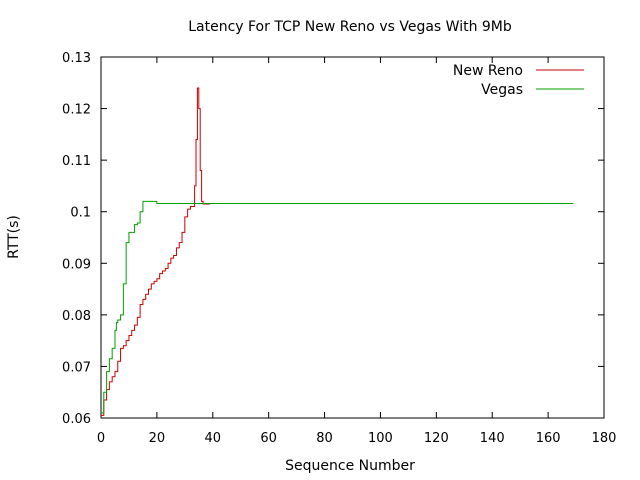  What do you see at coordinates (76, 419) in the screenshot?
I see `y-tick-label: 0.06` at bounding box center [76, 419].